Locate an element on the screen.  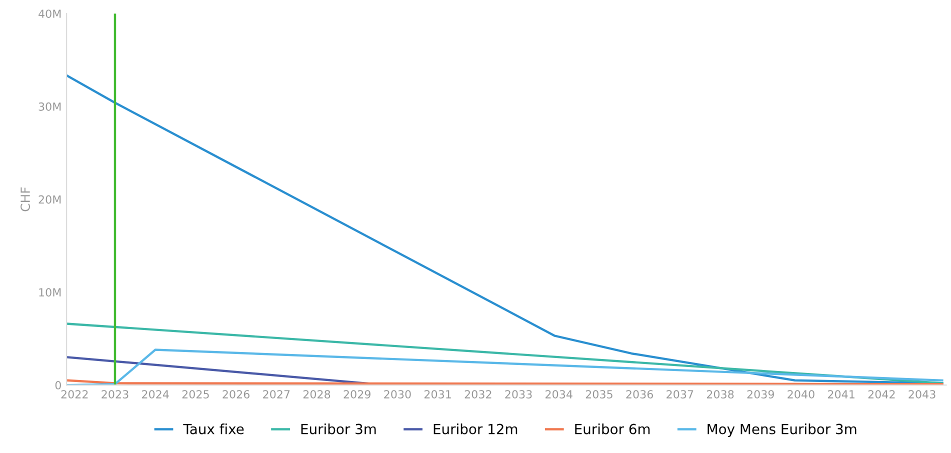
x-tick-label: 2029 is located at coordinates (357, 394).